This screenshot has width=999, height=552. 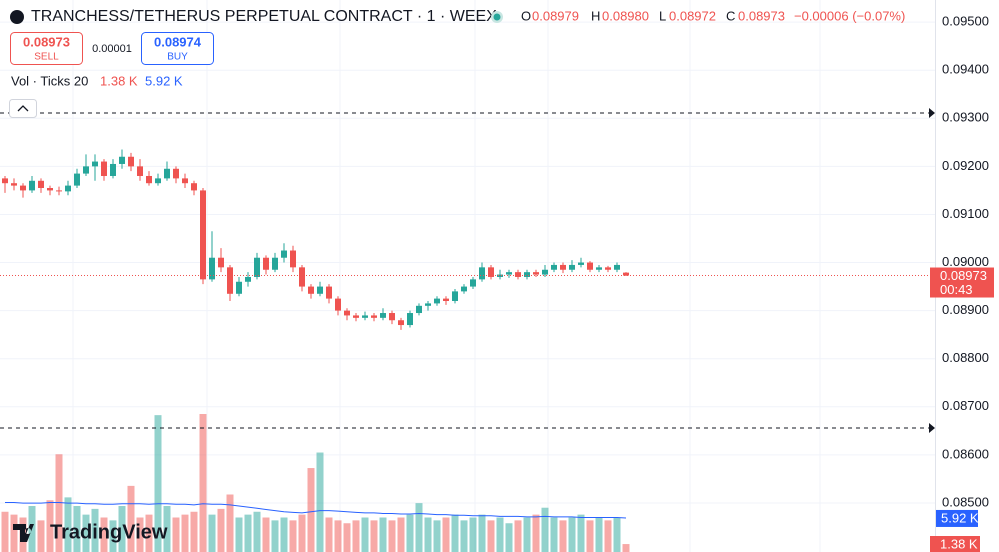 I want to click on ohlc-label: C, so click(x=730, y=15).